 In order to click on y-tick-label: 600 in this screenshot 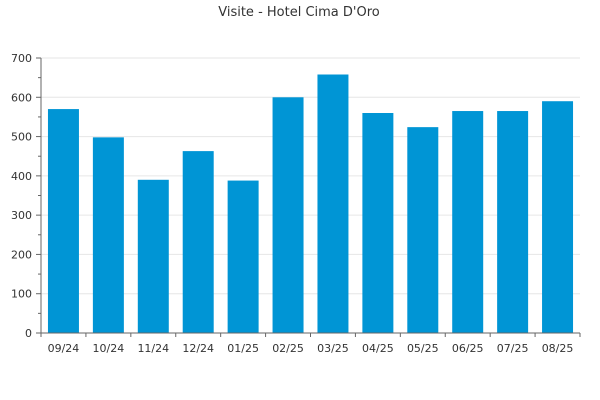, I will do `click(21, 97)`.